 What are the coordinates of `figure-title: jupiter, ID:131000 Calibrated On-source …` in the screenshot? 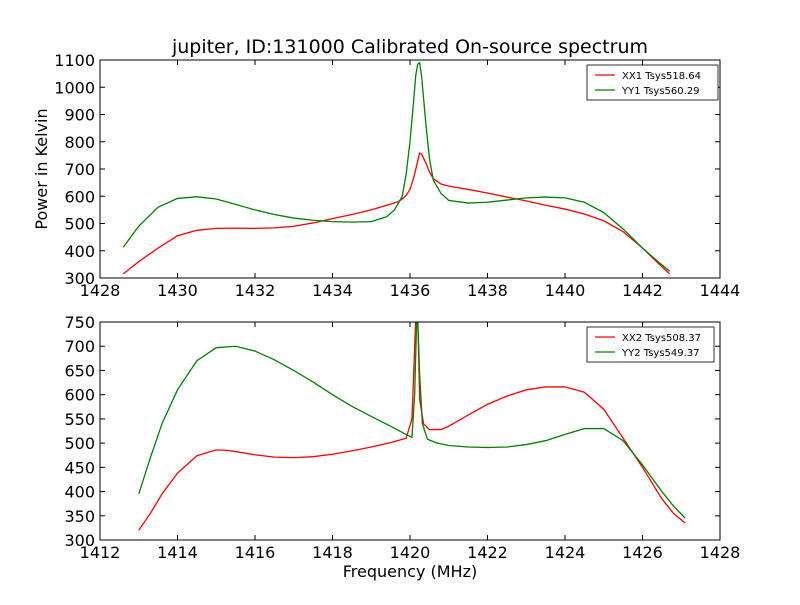 It's located at (409, 47).